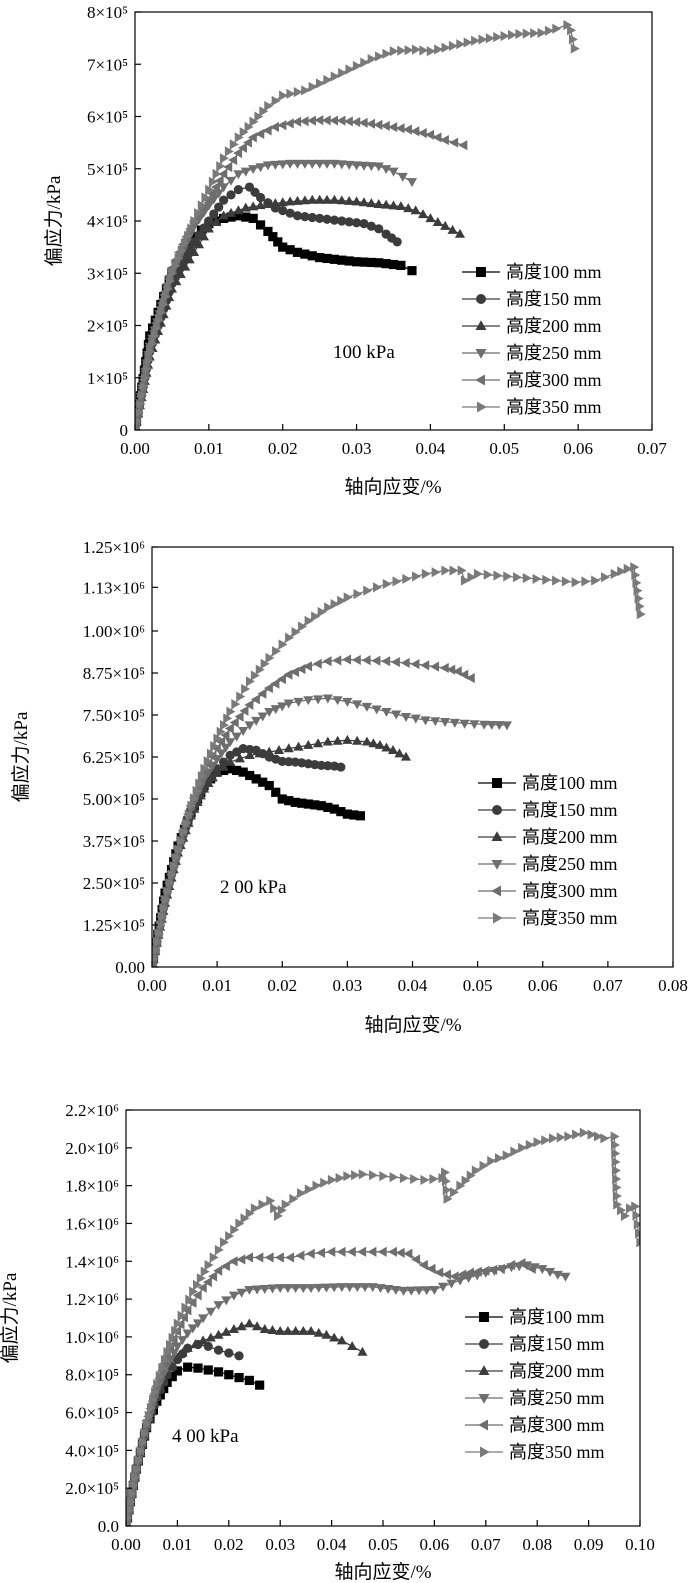 The image size is (700, 1583). Describe the element at coordinates (578, 448) in the screenshot. I see `x-tick-label: 0.06` at that location.